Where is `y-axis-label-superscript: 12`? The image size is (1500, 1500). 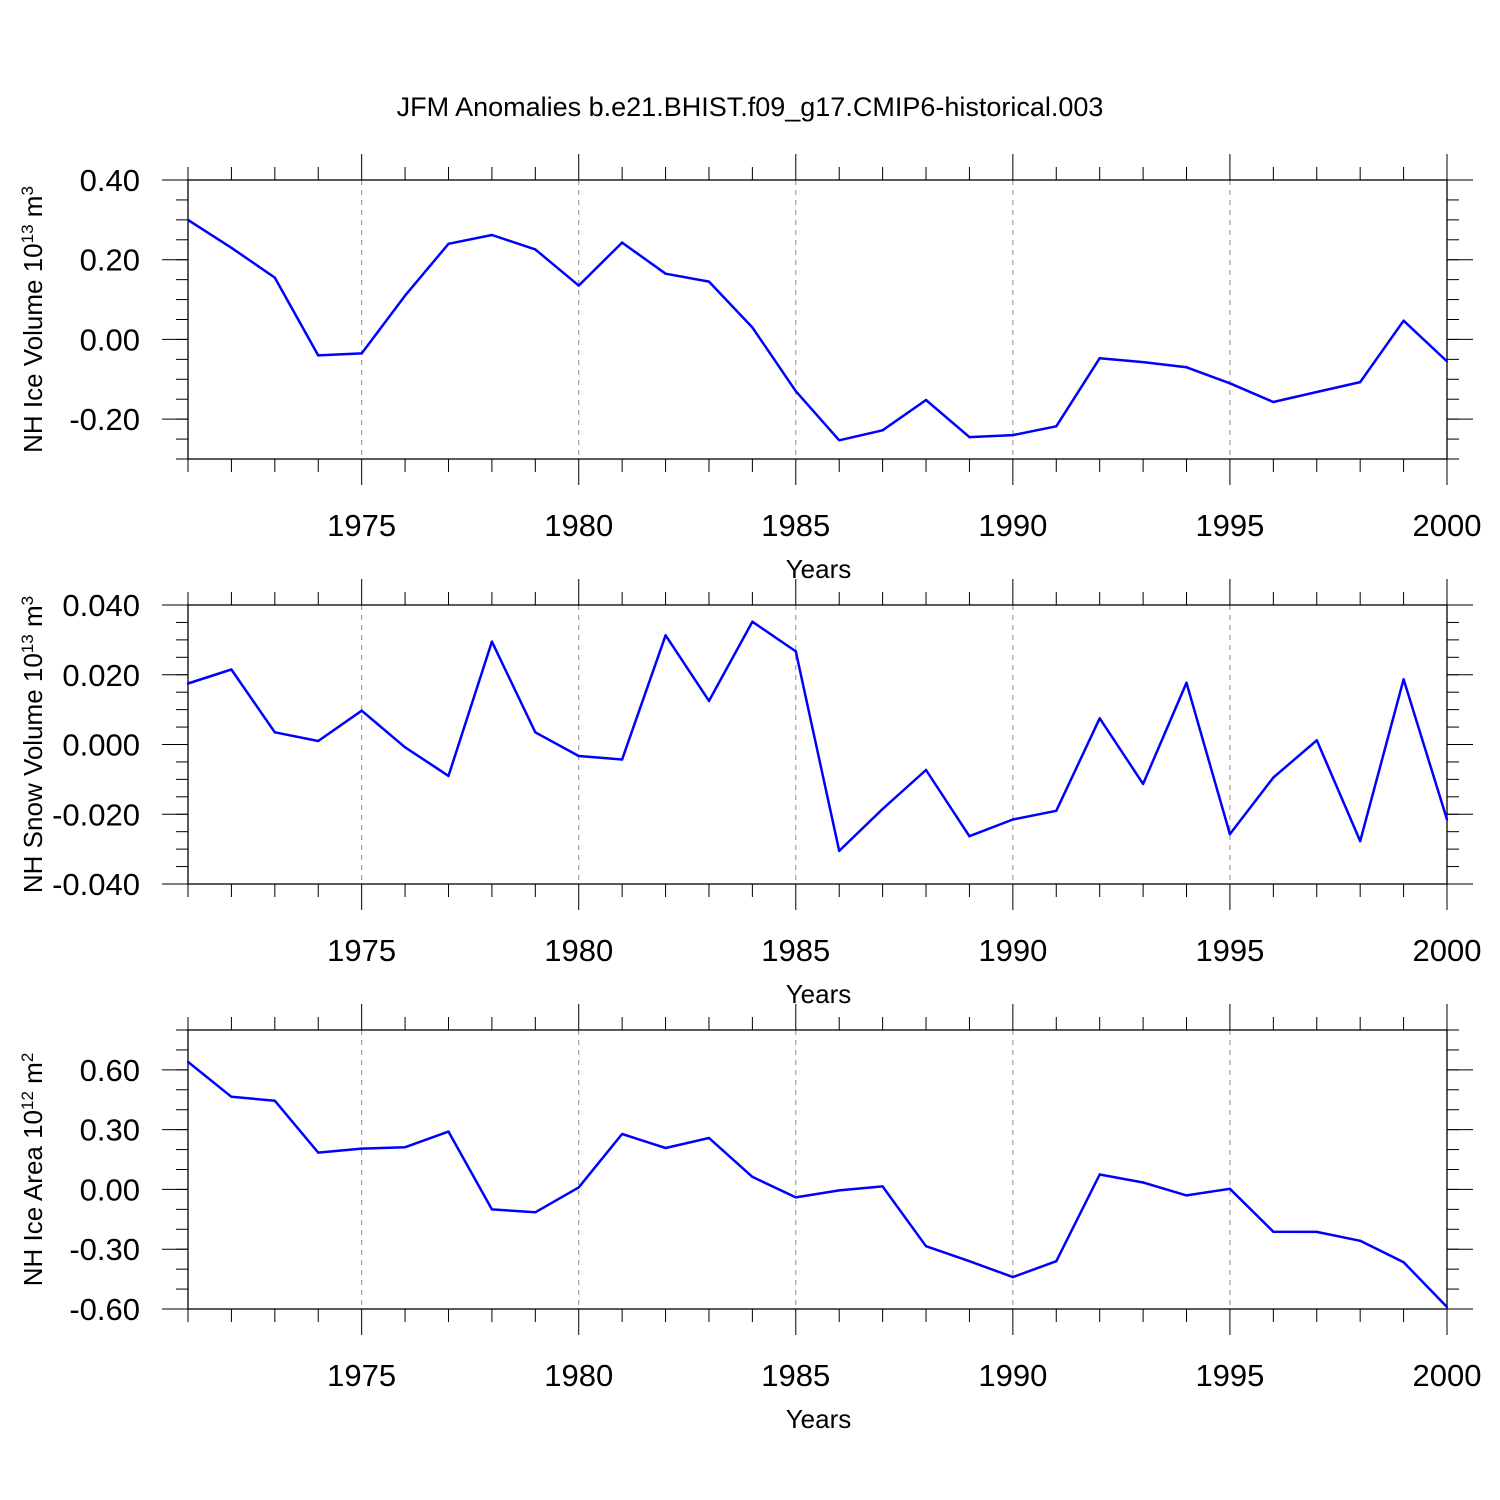 y-axis-label-superscript: 12 is located at coordinates (27, 1100).